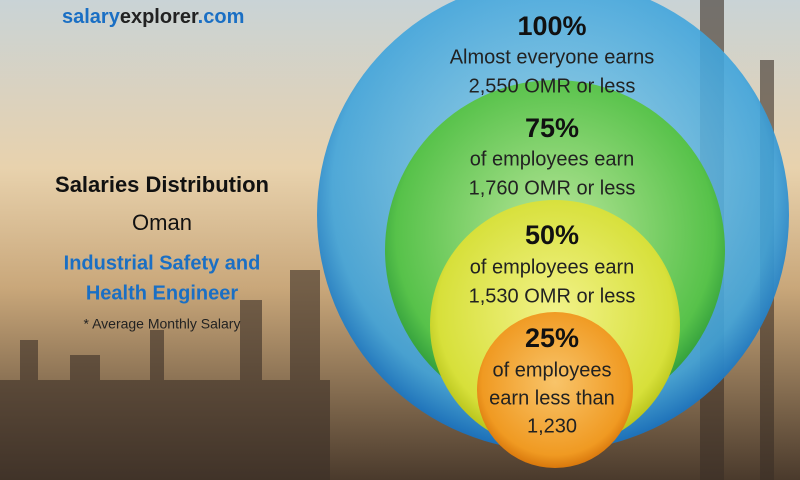  What do you see at coordinates (162, 184) in the screenshot?
I see `title: Salaries Distribution` at bounding box center [162, 184].